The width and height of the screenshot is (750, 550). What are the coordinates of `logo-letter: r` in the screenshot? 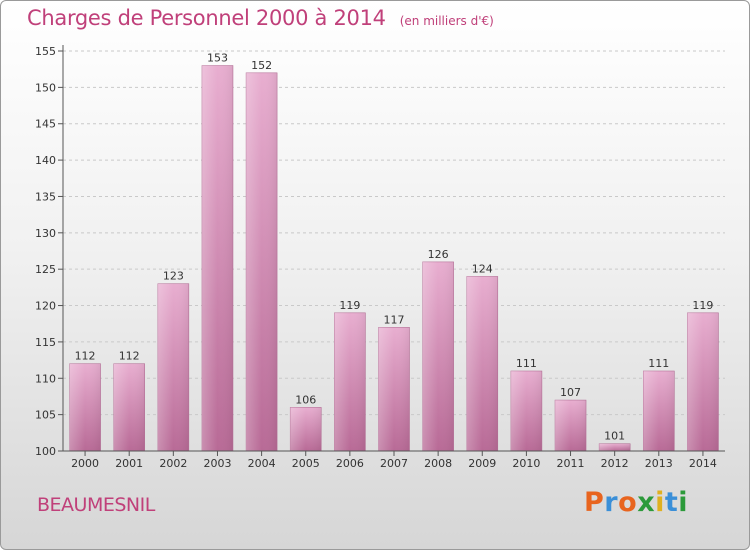 It's located at (611, 502).